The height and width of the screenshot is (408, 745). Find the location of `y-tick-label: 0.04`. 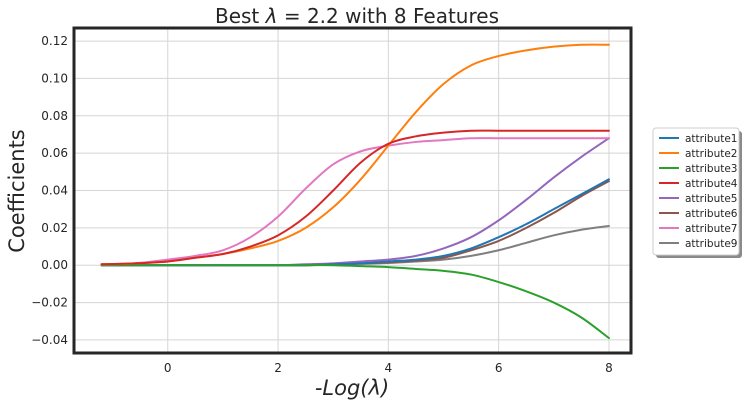

y-tick-label: 0.04 is located at coordinates (54, 191).